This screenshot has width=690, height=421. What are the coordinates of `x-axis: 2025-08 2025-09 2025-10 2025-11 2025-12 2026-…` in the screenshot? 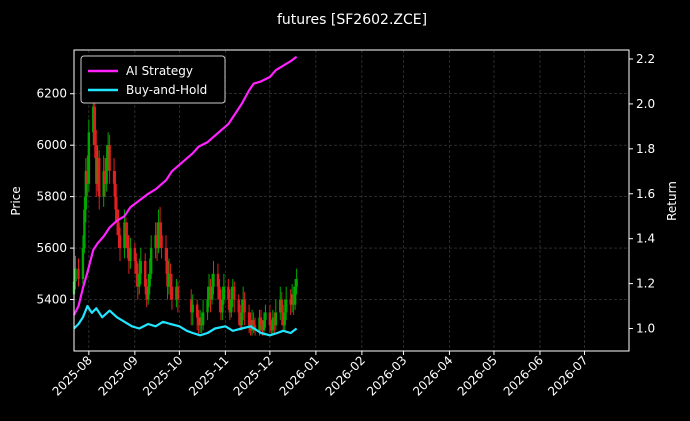 It's located at (320, 375).